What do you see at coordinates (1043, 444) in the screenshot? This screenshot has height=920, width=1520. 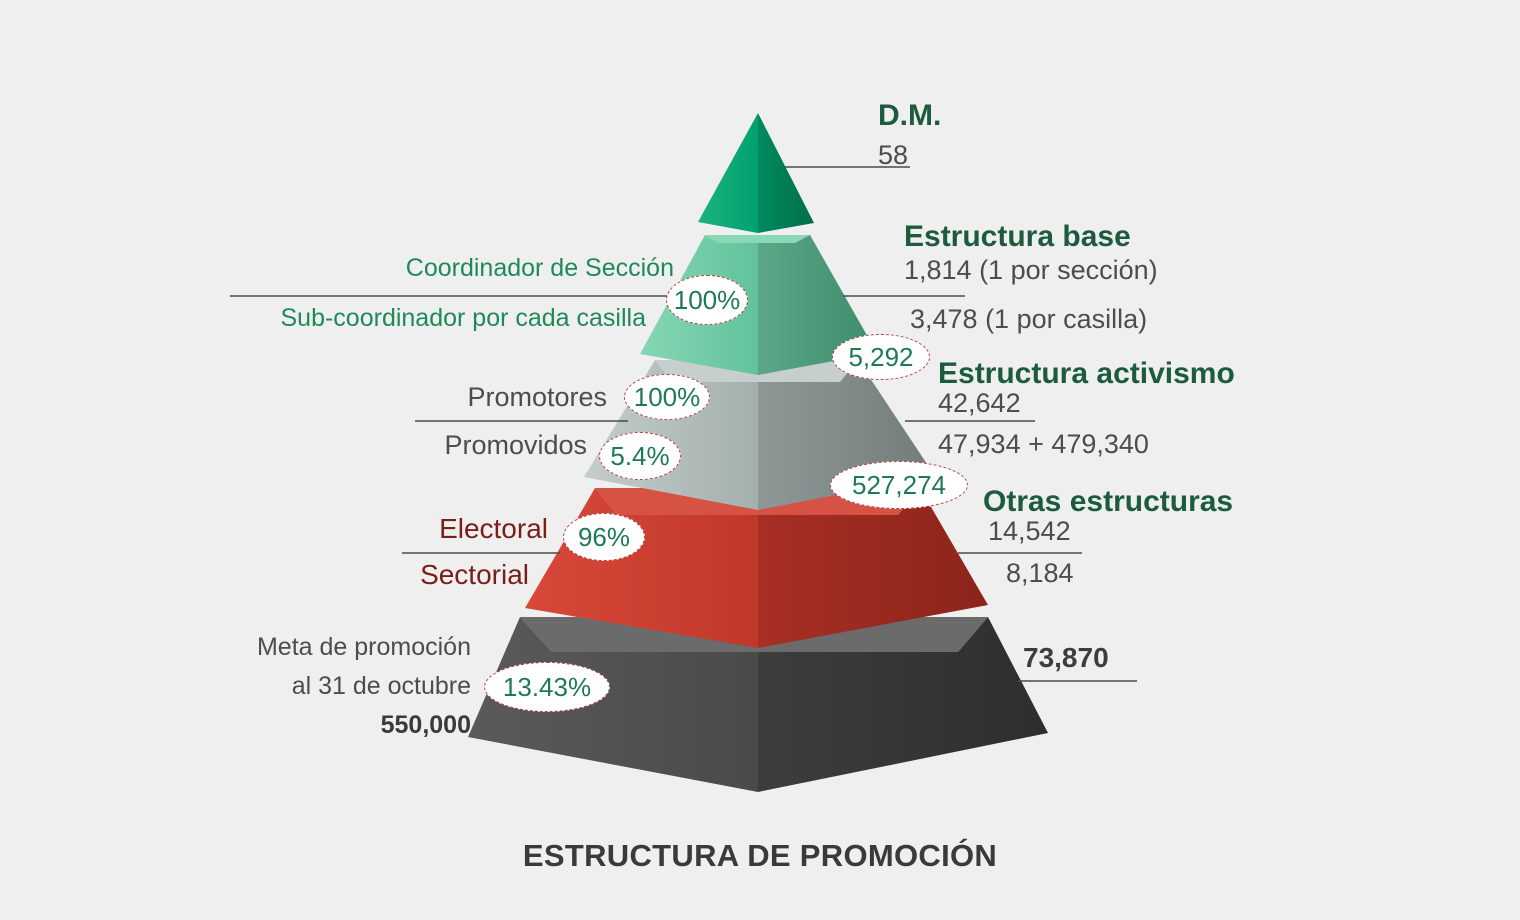 I see `activismo-value-promovidos: 47,934 + 479,340` at bounding box center [1043, 444].